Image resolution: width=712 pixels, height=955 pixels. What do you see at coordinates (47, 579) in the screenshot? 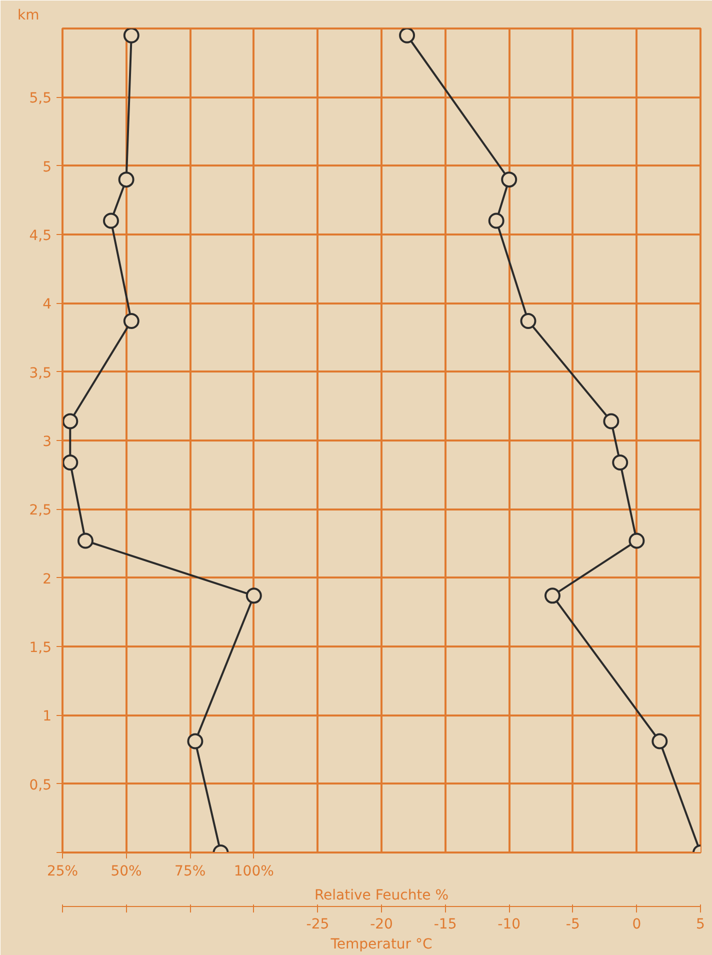
I see `y-tick-label: 2` at bounding box center [47, 579].